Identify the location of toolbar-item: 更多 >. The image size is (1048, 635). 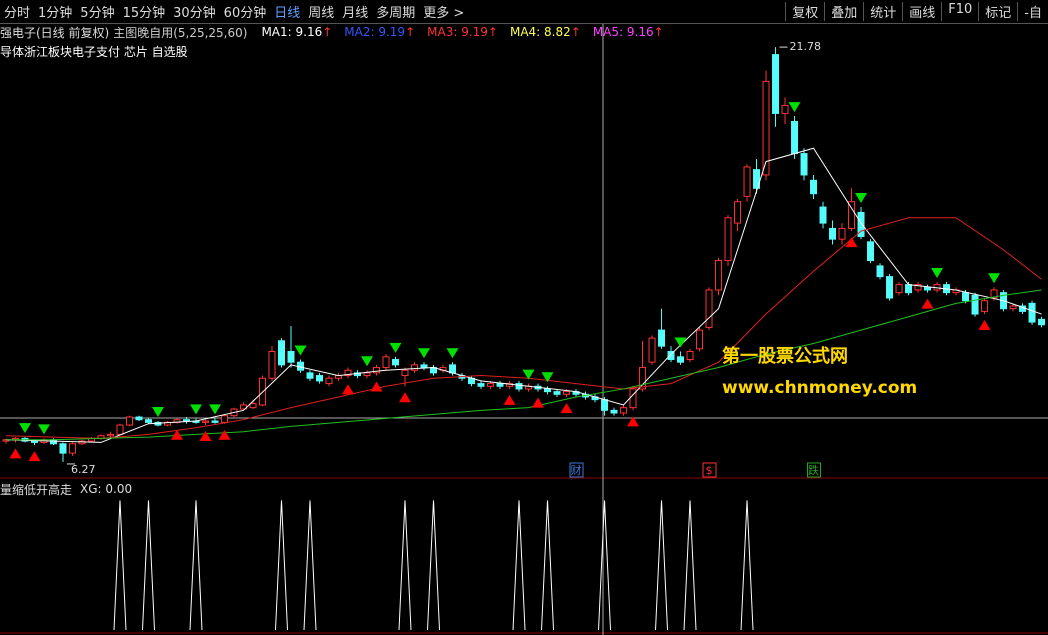
(444, 13).